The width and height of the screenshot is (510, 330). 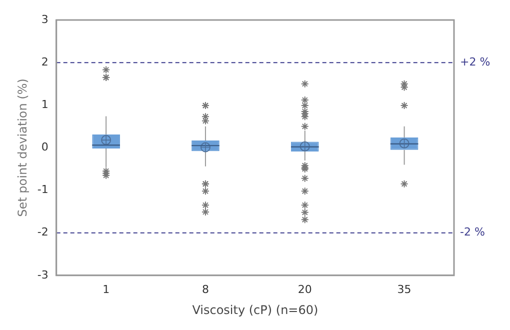 I want to click on y-axis-title: Set point deviation (%), so click(x=22, y=147).